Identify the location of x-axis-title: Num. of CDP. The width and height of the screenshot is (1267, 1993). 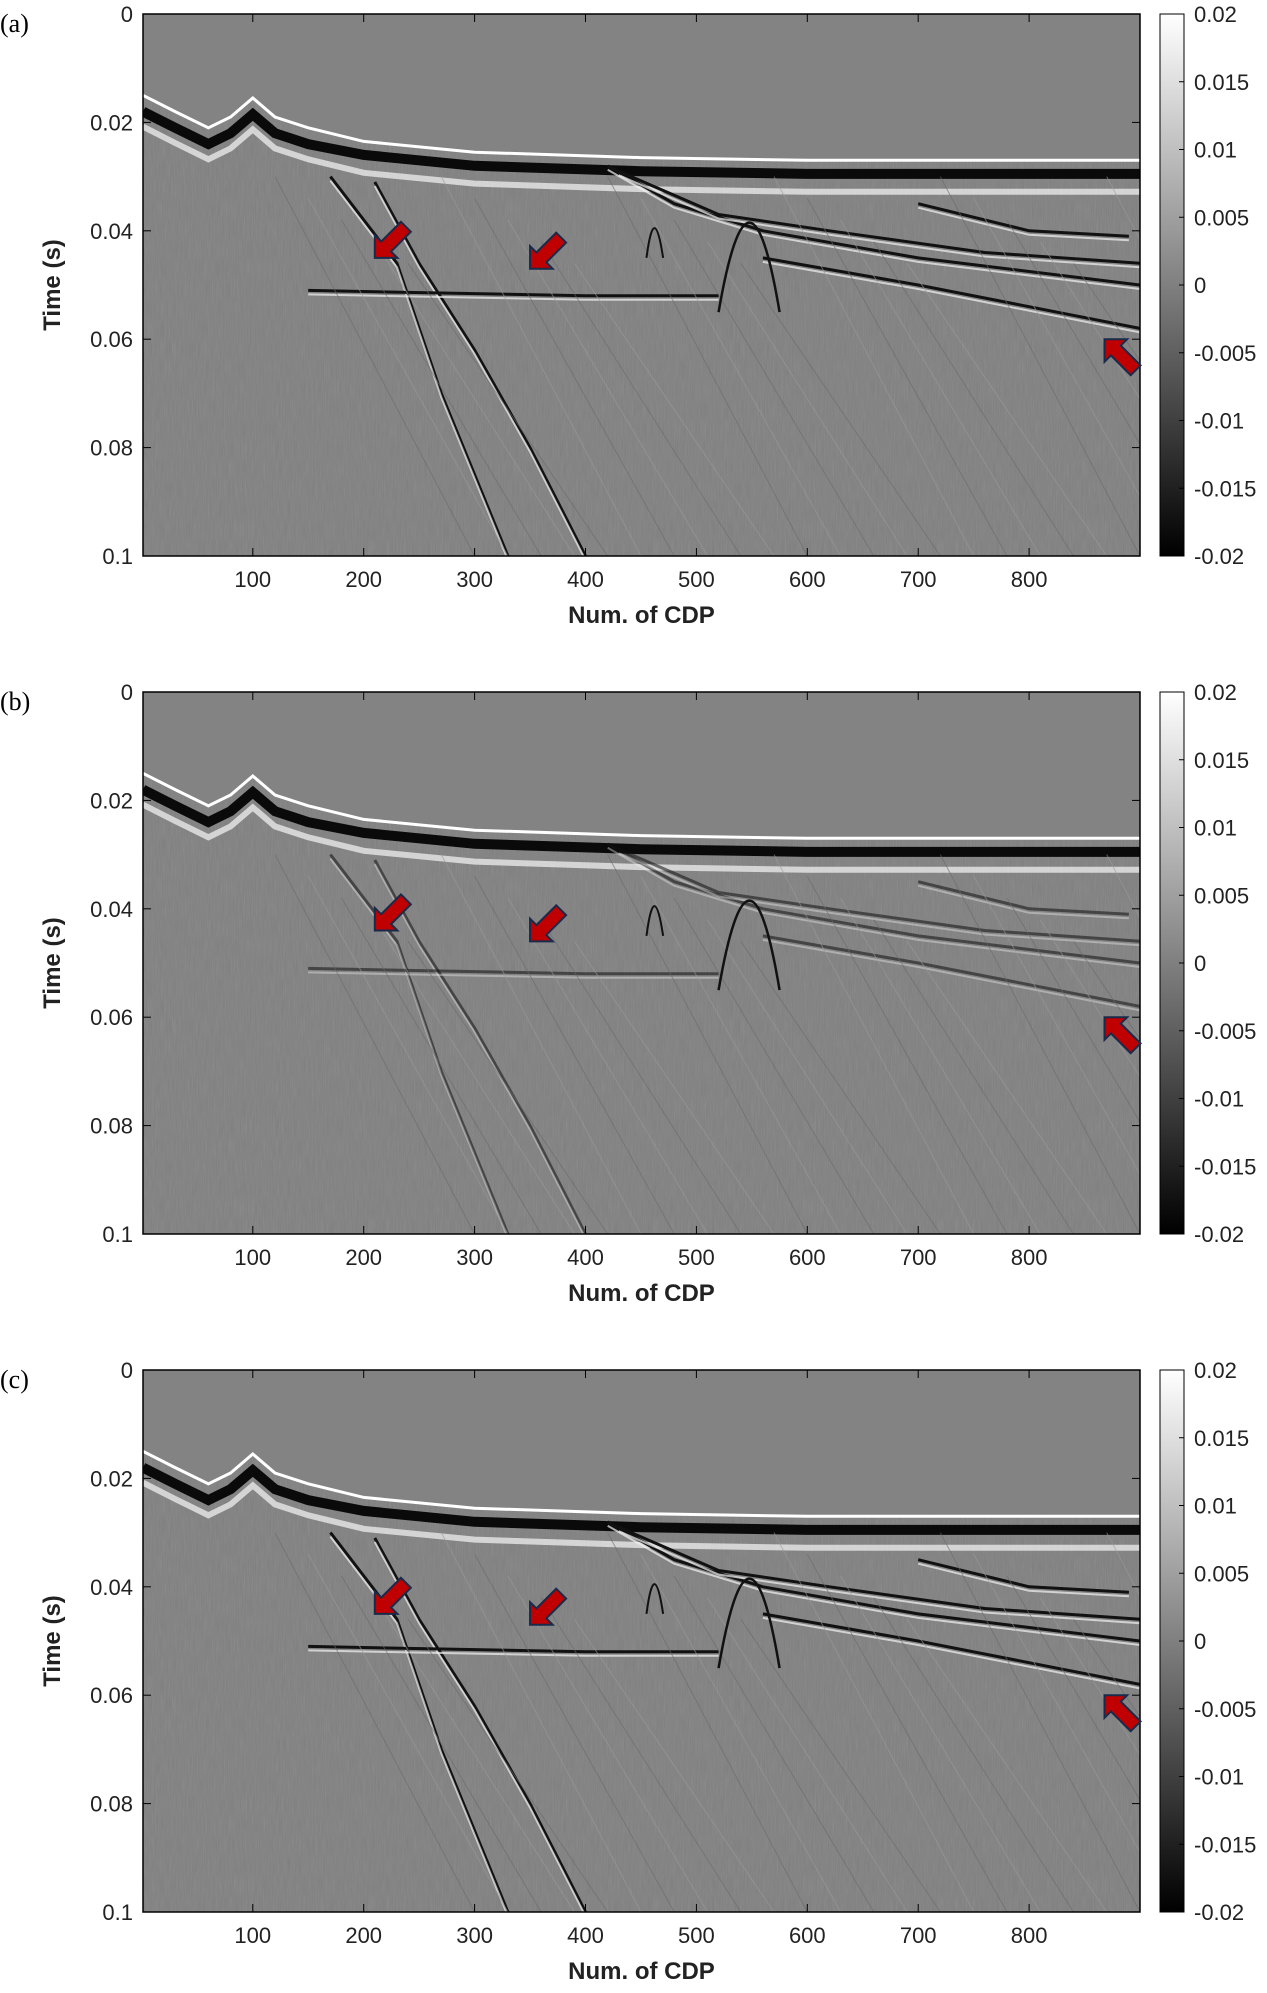
(641, 1971).